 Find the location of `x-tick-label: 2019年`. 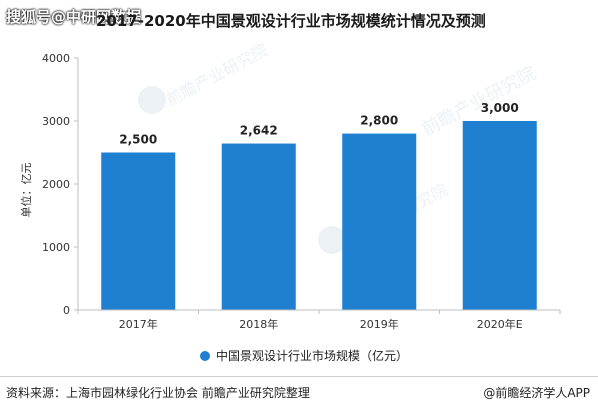

x-tick-label: 2019年 is located at coordinates (379, 324).